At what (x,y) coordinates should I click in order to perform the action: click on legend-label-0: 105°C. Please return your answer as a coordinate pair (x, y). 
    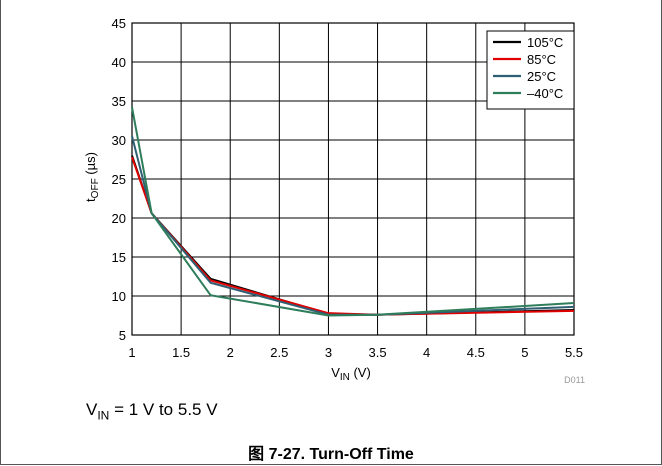
    Looking at the image, I should click on (545, 42).